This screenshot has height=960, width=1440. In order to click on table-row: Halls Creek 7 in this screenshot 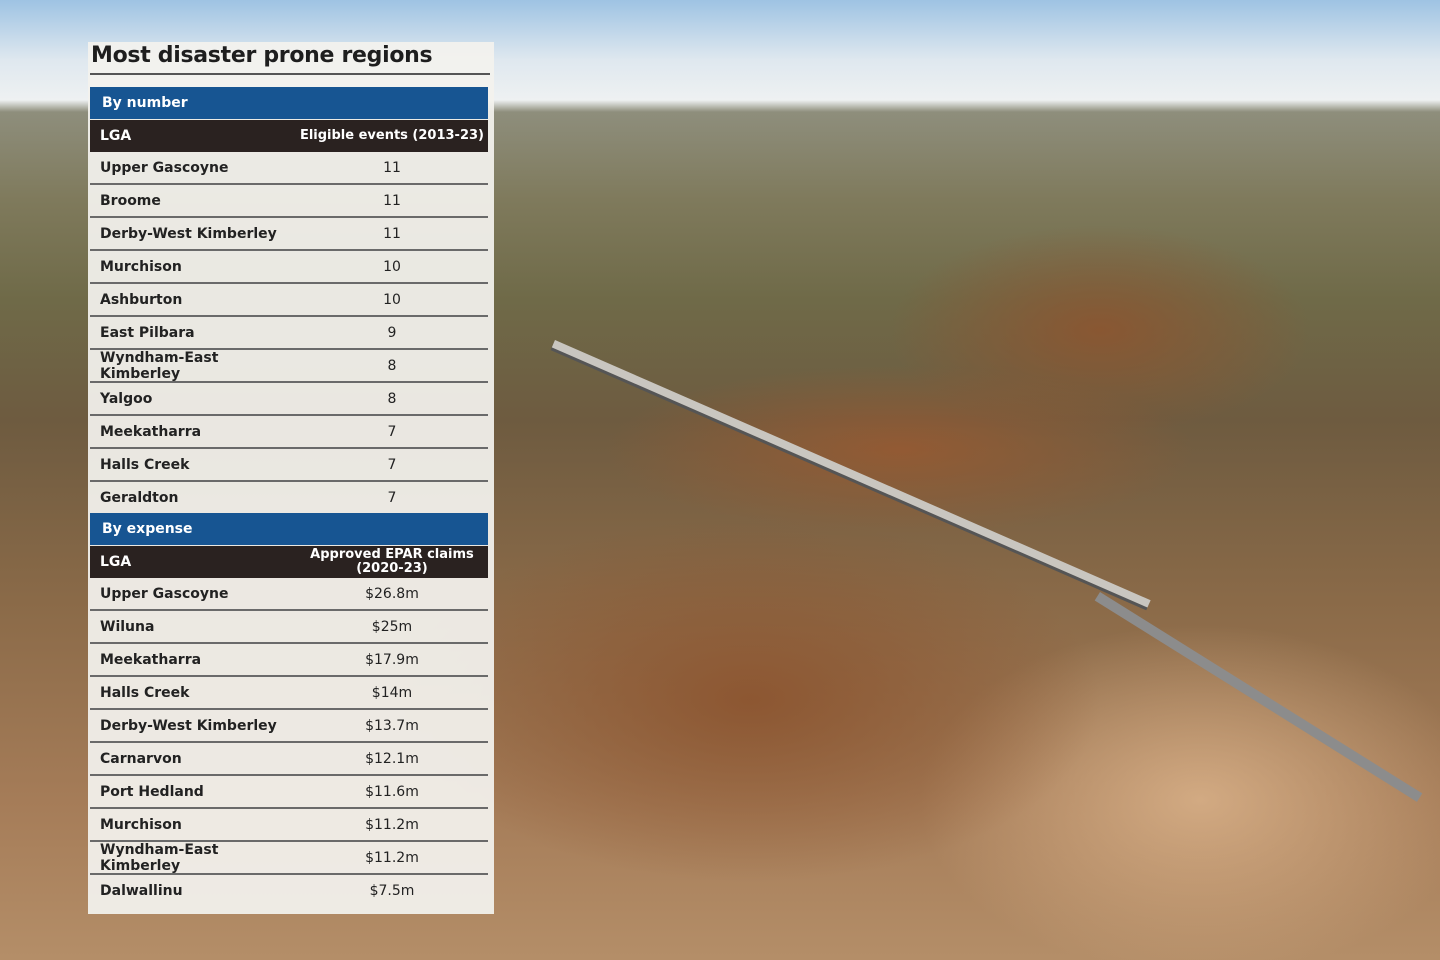, I will do `click(289, 465)`.